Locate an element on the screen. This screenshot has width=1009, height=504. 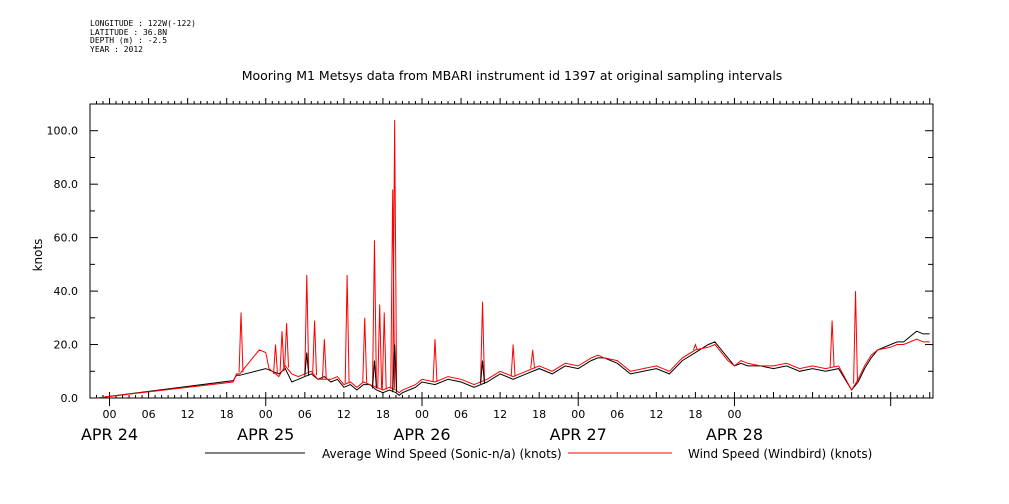
y-axis-label: knots is located at coordinates (38, 255).